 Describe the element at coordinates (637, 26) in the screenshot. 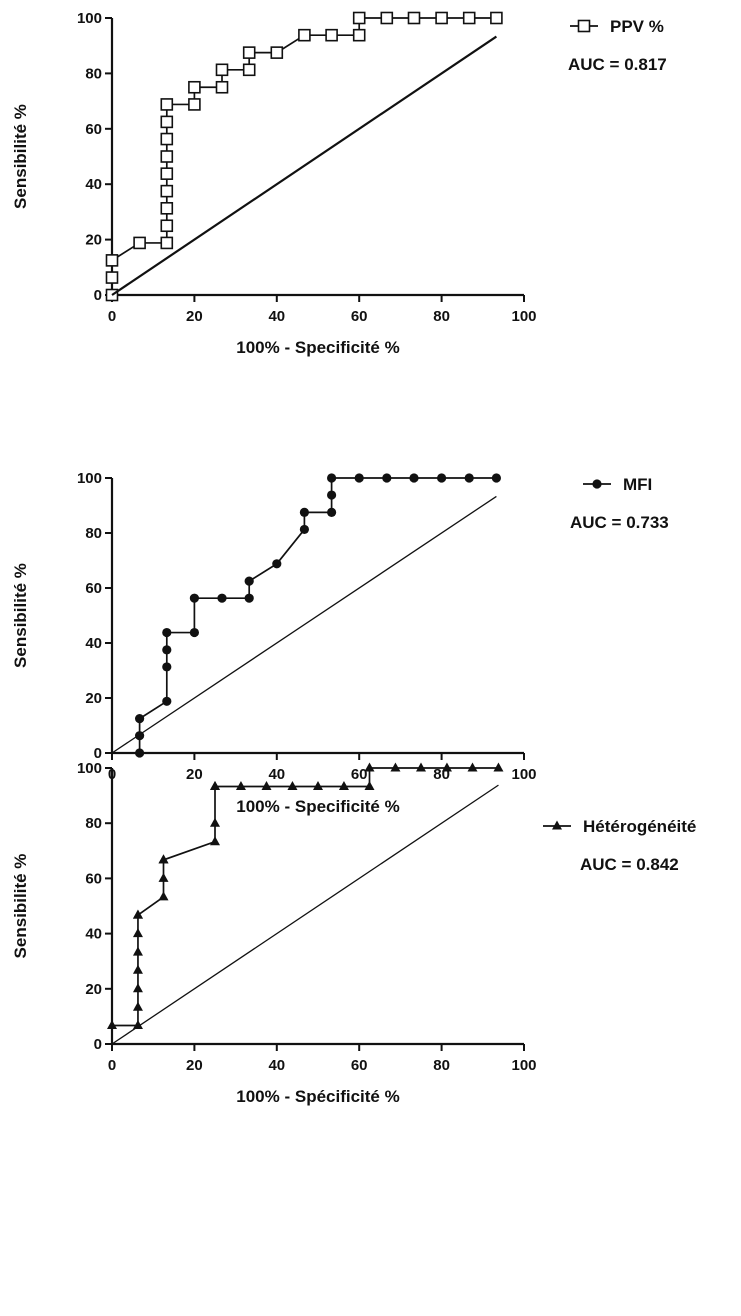

I see `legend-label: PPV %` at that location.